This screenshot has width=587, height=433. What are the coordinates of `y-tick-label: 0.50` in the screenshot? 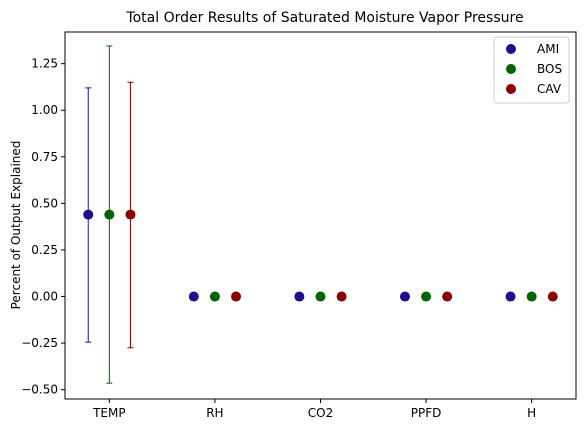 It's located at (44, 203).